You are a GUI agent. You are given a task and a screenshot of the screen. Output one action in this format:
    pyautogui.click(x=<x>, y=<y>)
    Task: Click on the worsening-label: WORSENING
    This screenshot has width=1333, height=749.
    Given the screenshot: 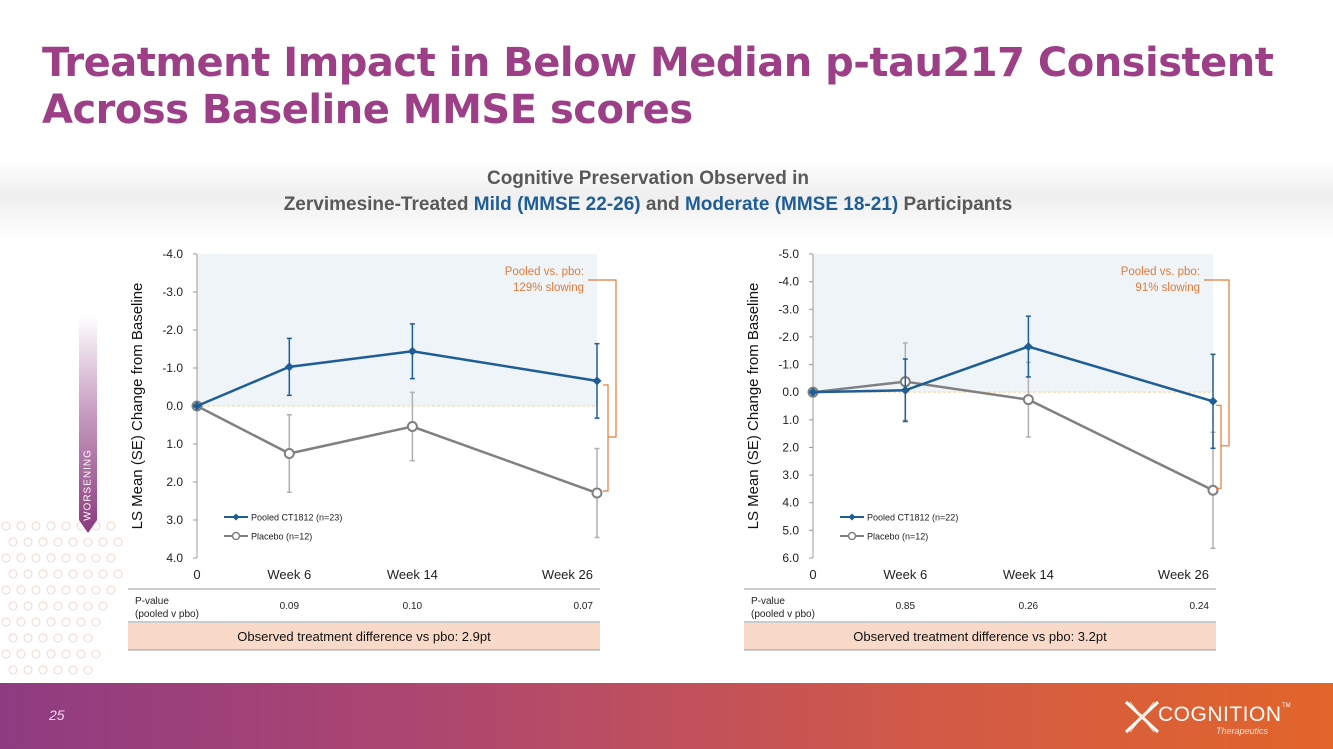 What is the action you would take?
    pyautogui.click(x=88, y=485)
    